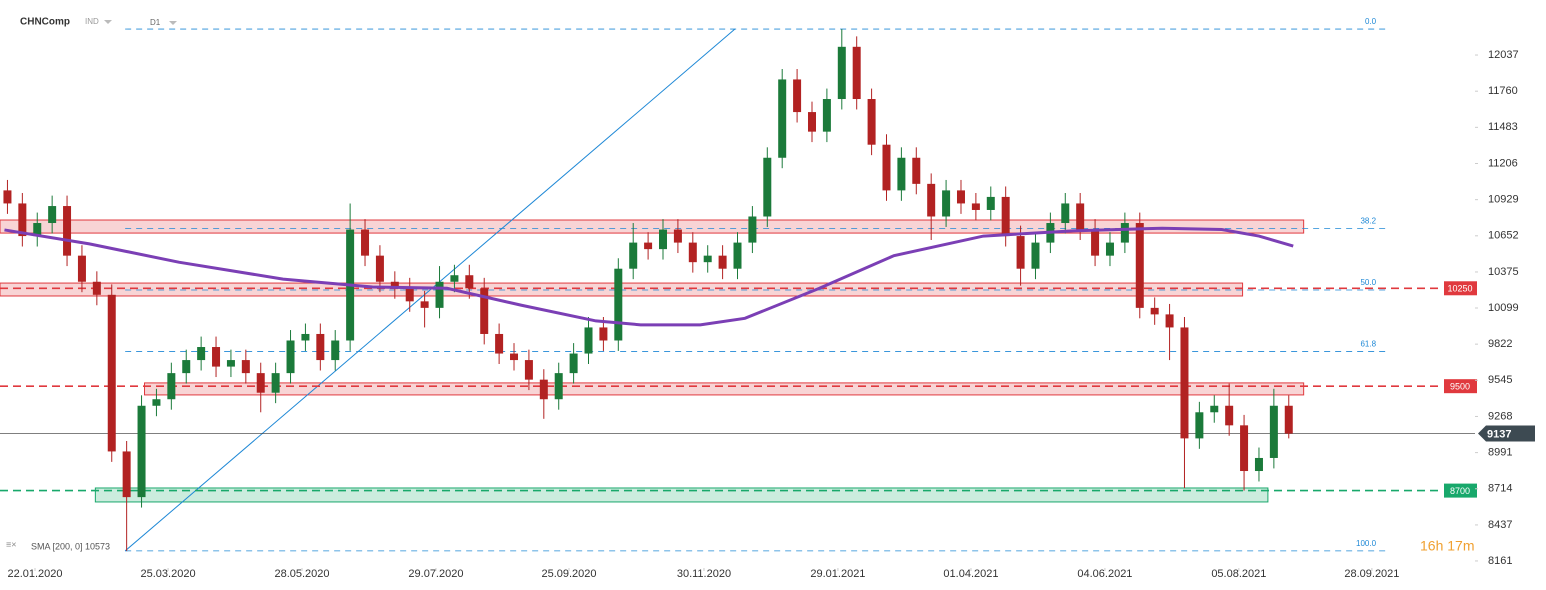  I want to click on y-tick-label: 11206, so click(1503, 163).